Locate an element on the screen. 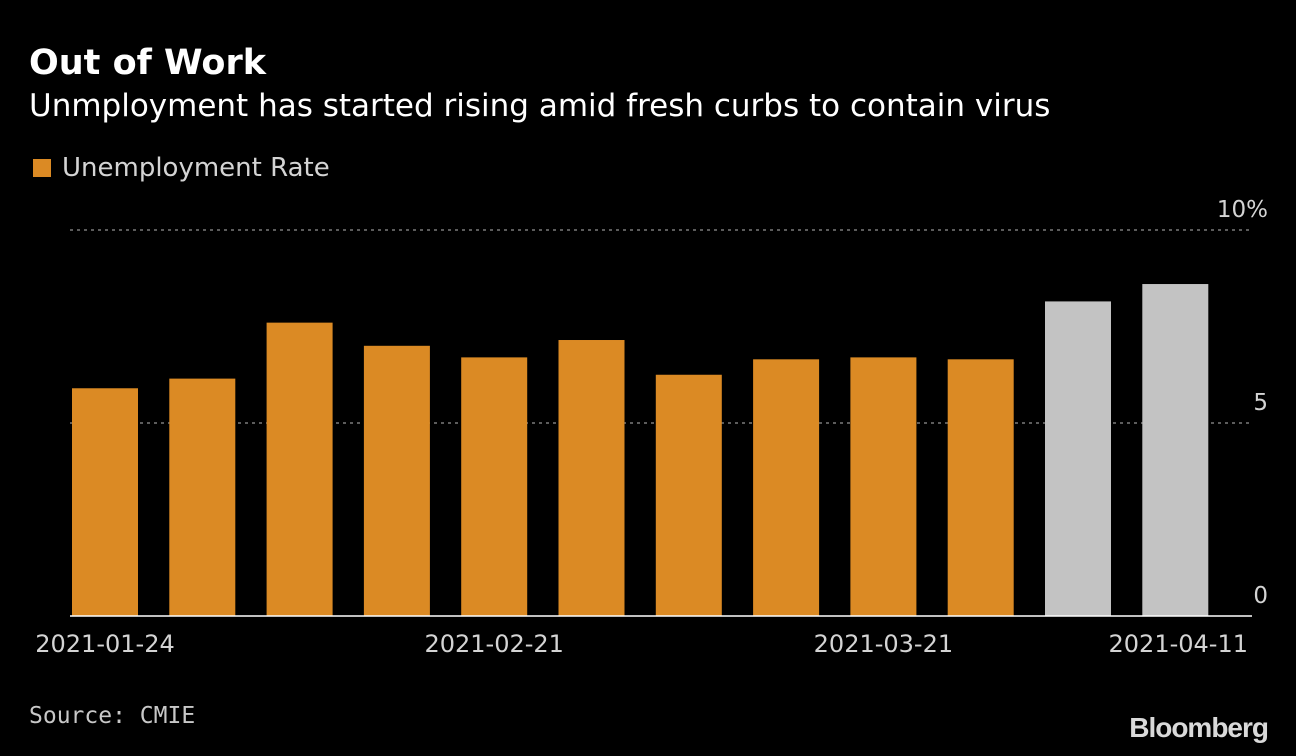 The image size is (1296, 756). y-tick-label: 10% is located at coordinates (1242, 210).